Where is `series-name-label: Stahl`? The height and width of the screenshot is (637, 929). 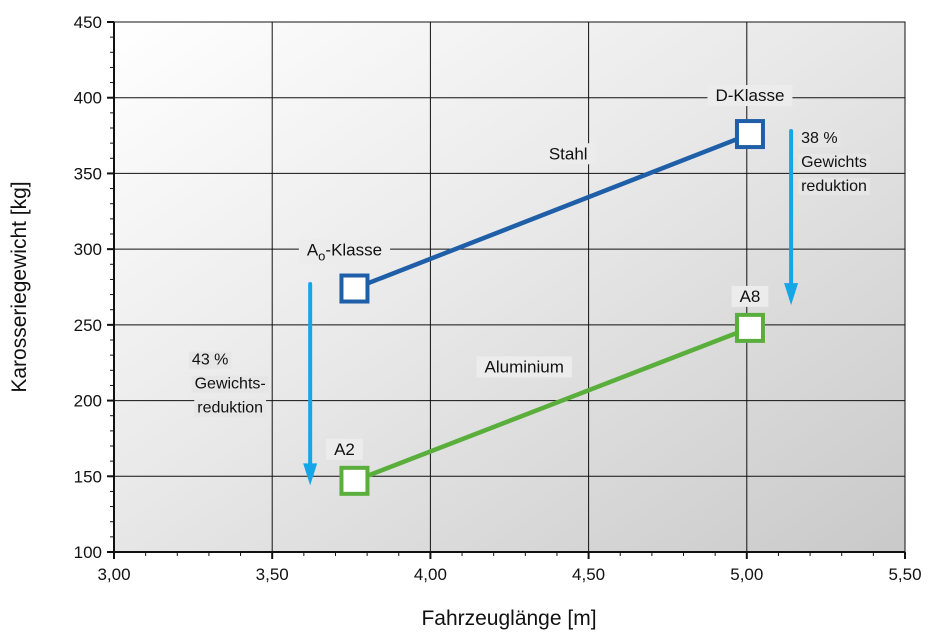 series-name-label: Stahl is located at coordinates (568, 153).